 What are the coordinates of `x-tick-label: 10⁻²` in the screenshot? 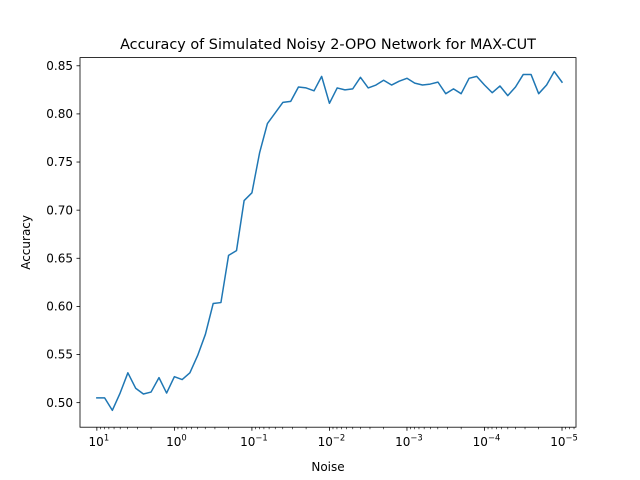 It's located at (332, 441).